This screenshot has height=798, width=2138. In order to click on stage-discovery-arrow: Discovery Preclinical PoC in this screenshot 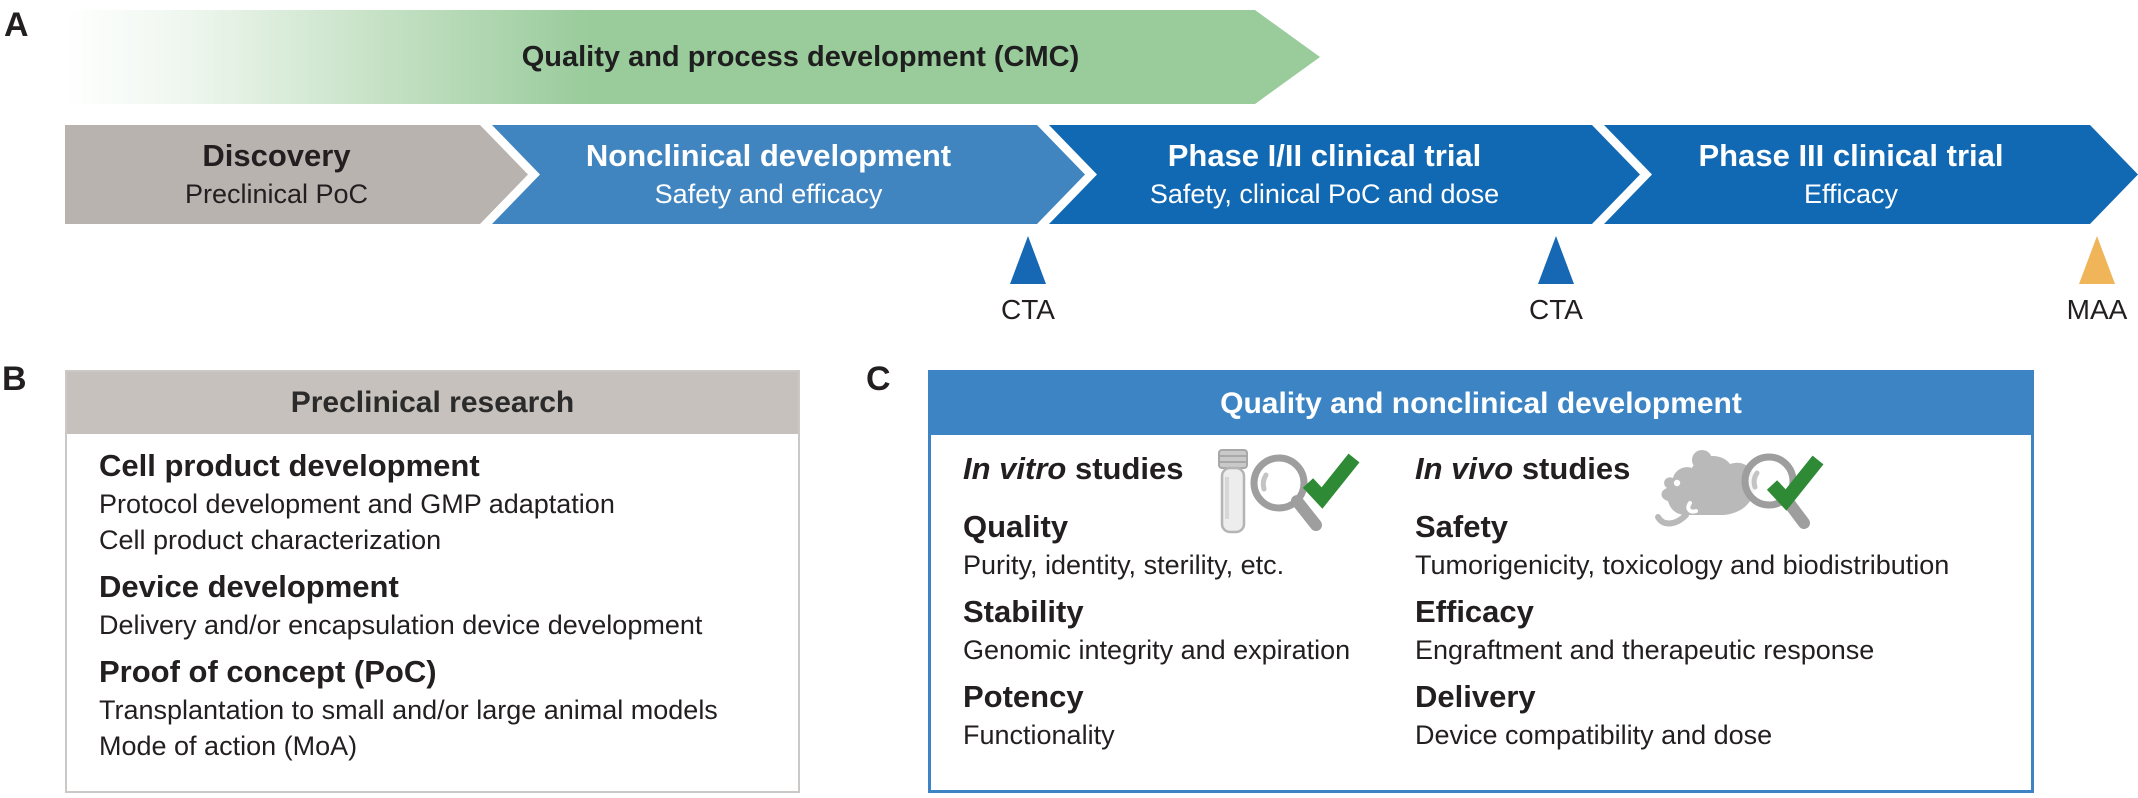, I will do `click(296, 174)`.